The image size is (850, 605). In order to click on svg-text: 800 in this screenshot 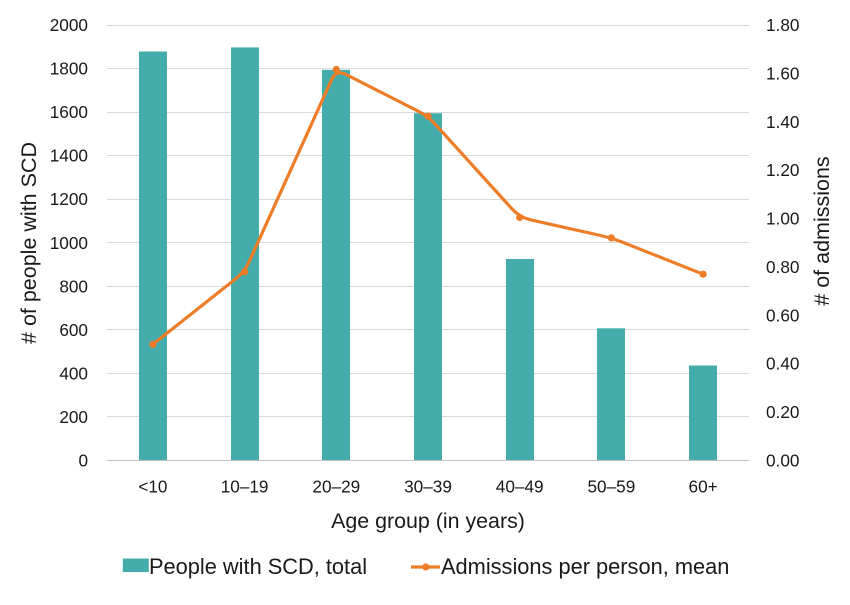, I will do `click(73, 286)`.